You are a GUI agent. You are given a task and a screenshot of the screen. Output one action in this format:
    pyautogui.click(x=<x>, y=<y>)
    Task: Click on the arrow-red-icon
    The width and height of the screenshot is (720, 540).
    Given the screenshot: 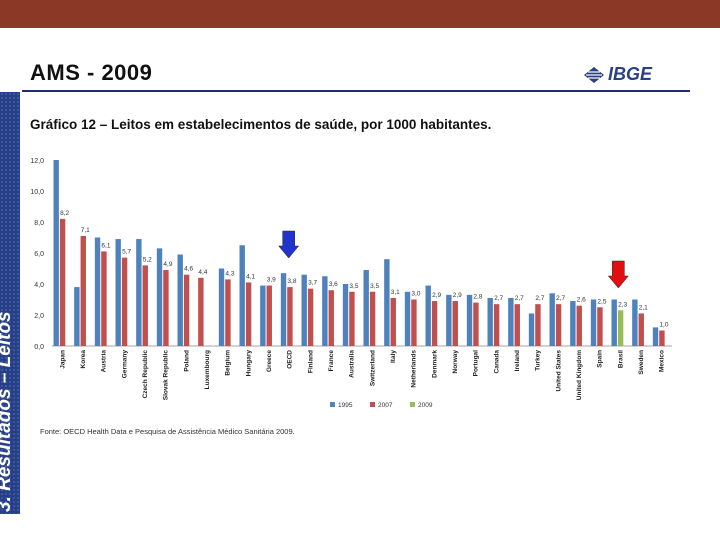 What is the action you would take?
    pyautogui.click(x=618, y=274)
    